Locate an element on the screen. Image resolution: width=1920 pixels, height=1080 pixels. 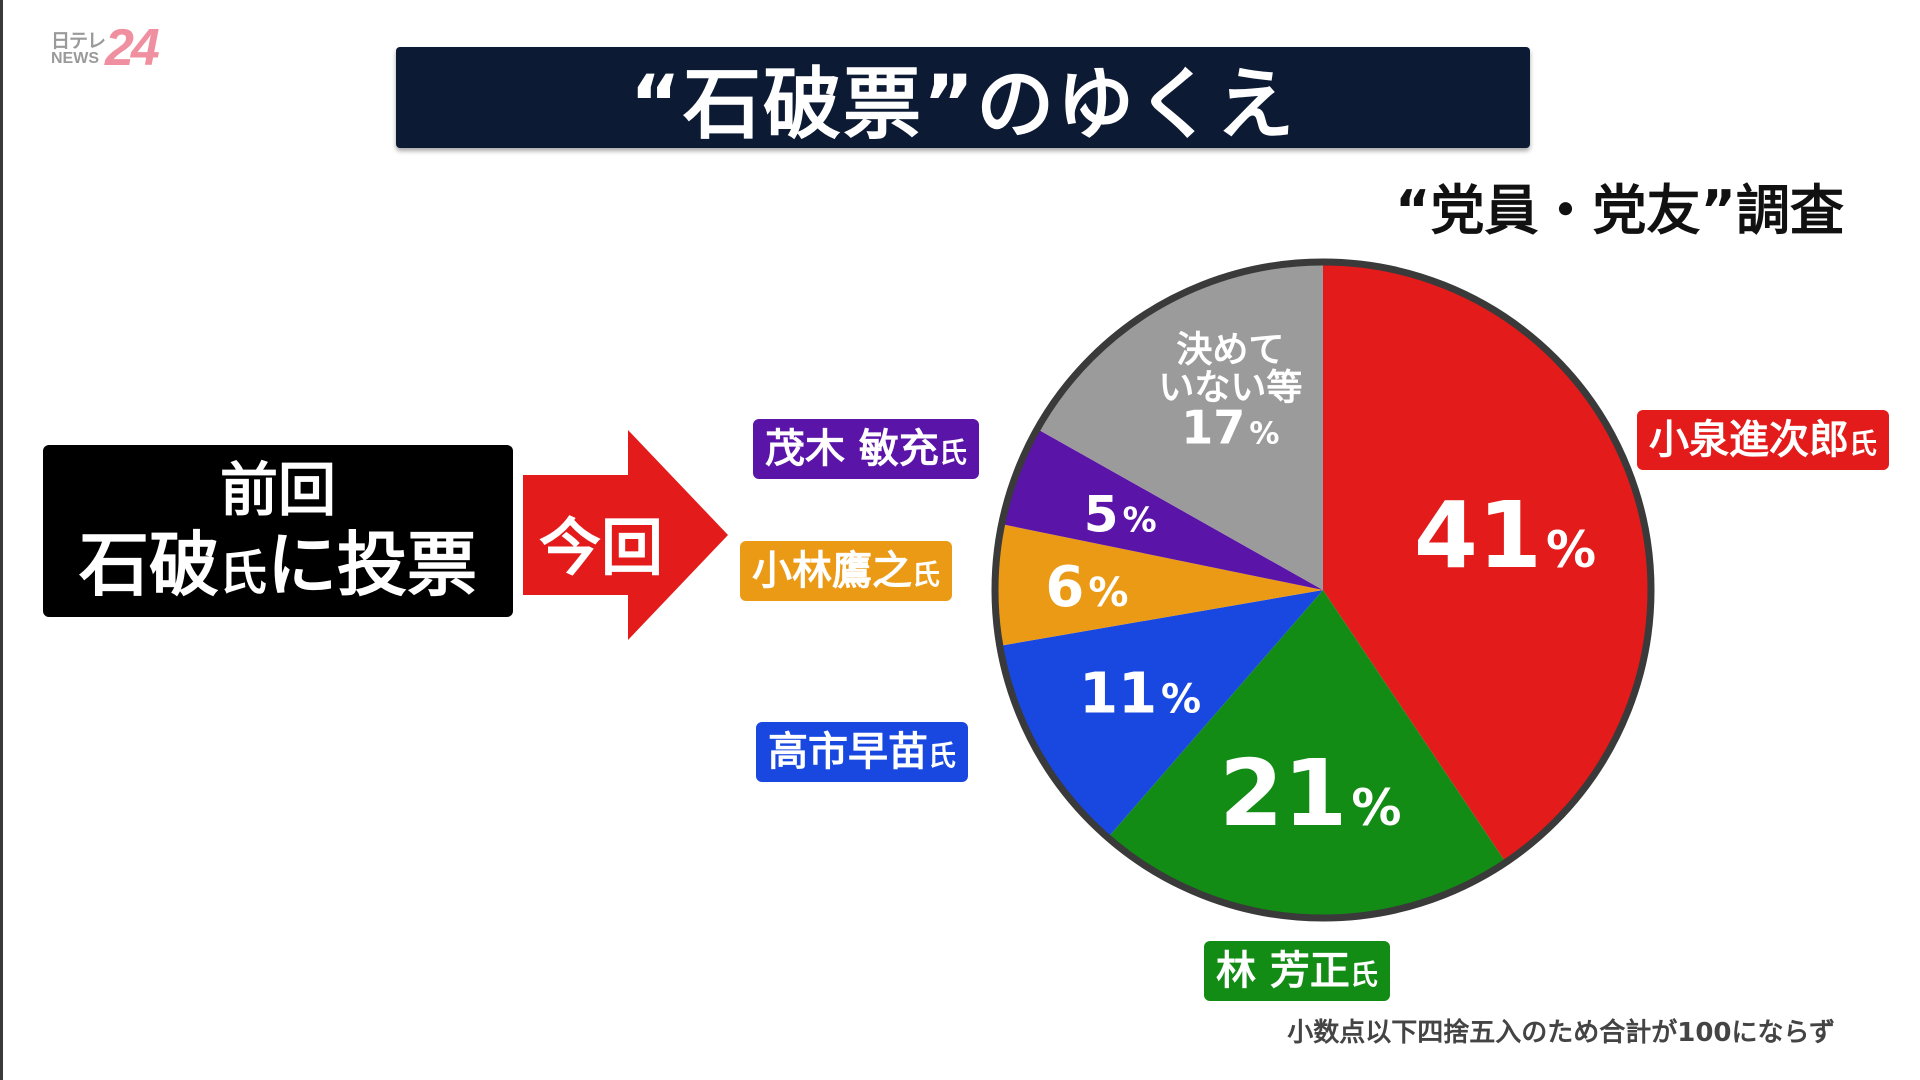
pie-slice-hayashi is located at coordinates (1306, 754).